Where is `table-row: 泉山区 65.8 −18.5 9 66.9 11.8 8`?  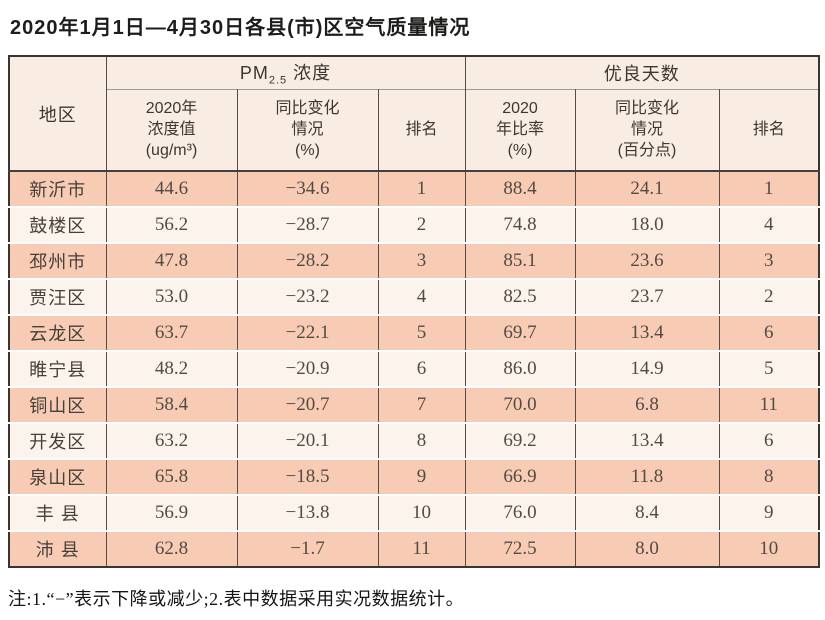
table-row: 泉山区 65.8 −18.5 9 66.9 11.8 8 is located at coordinates (414, 476).